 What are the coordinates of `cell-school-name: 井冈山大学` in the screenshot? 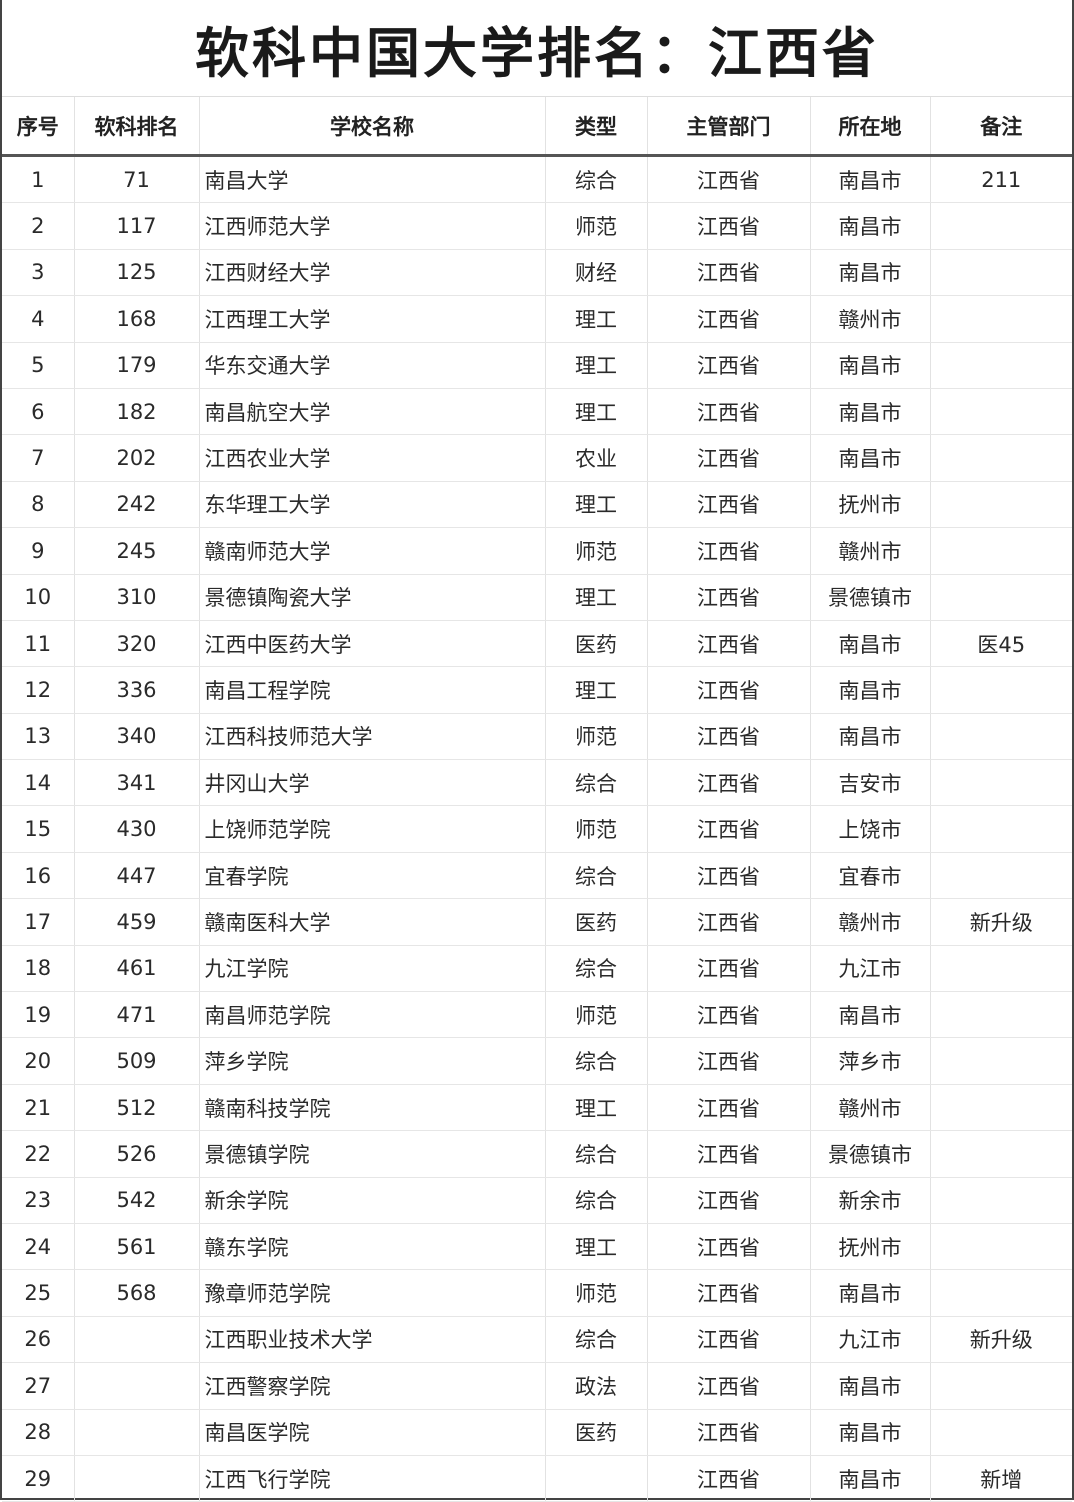 It's located at (372, 783).